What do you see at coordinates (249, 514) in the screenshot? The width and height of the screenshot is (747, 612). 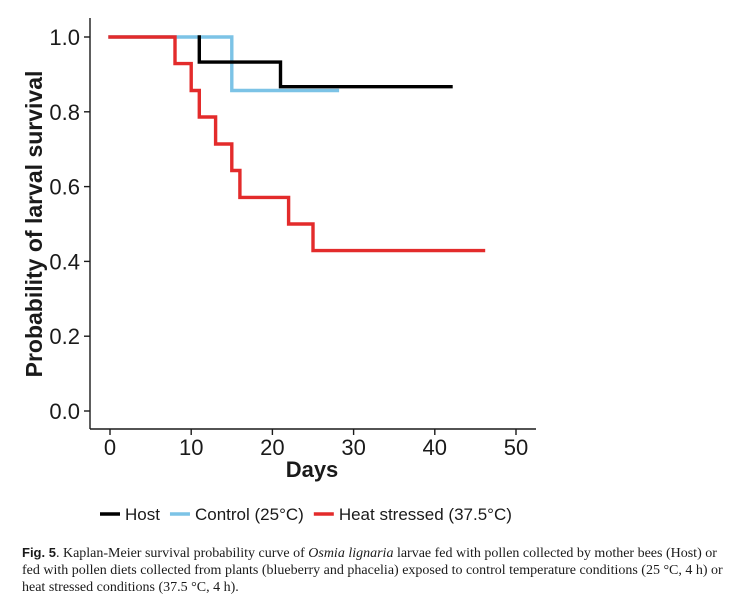 I see `legend-label-control-25-c: Control (25°C)` at bounding box center [249, 514].